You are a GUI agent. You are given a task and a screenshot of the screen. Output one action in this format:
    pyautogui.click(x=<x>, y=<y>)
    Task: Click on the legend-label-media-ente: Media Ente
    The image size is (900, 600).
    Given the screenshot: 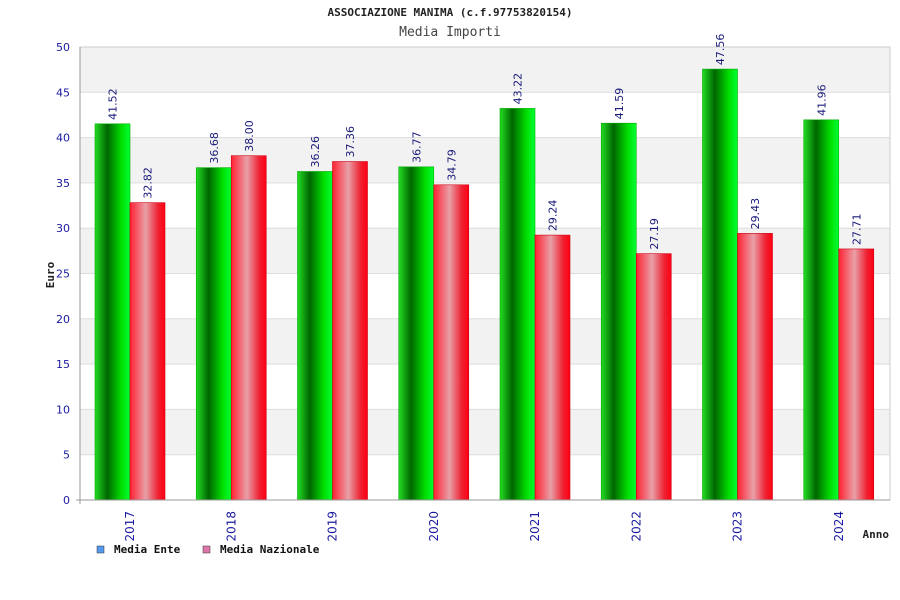 What is the action you would take?
    pyautogui.click(x=147, y=549)
    